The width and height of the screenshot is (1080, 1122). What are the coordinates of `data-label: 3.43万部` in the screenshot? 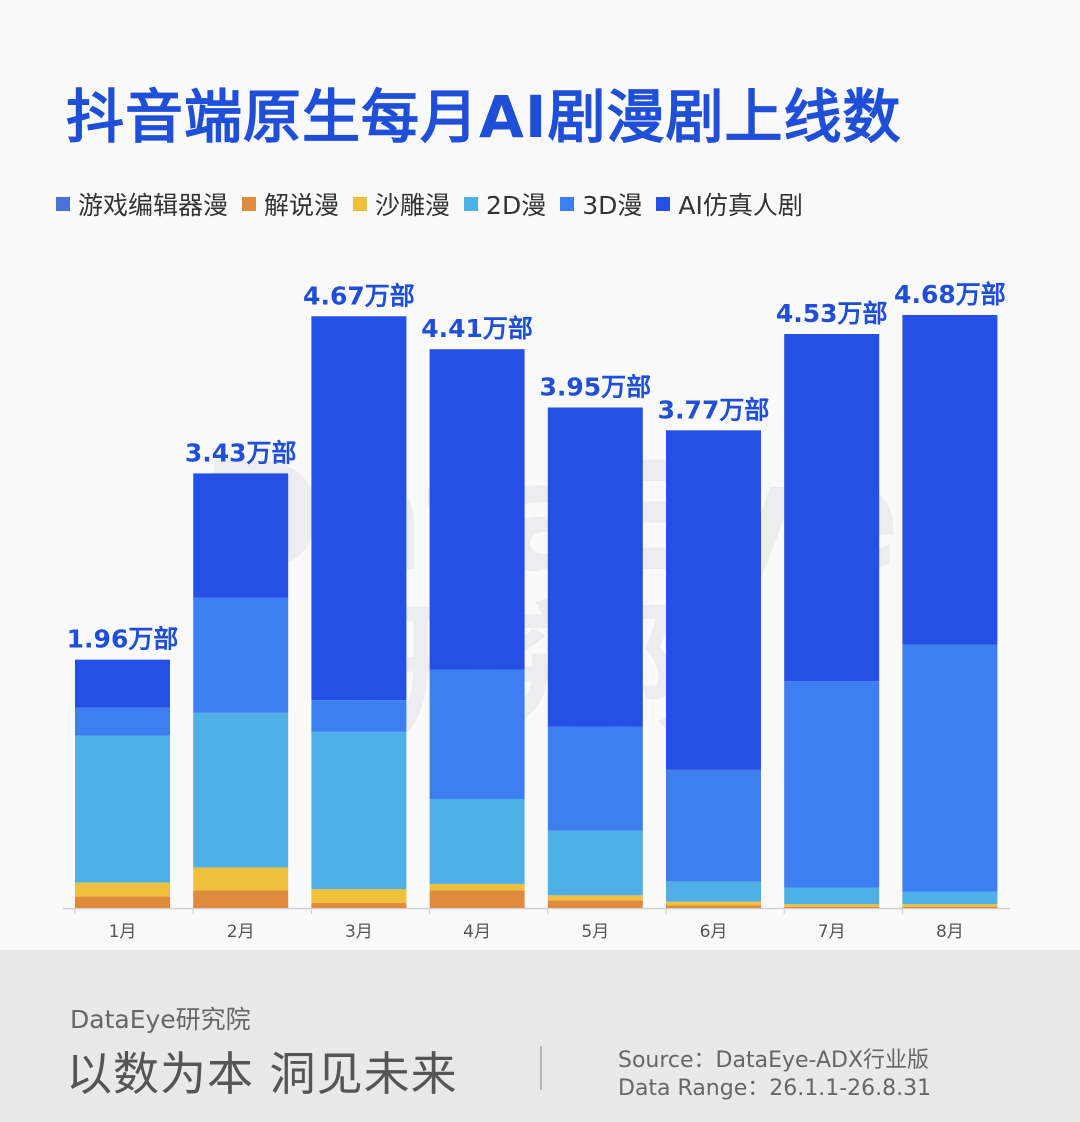 It's located at (241, 452).